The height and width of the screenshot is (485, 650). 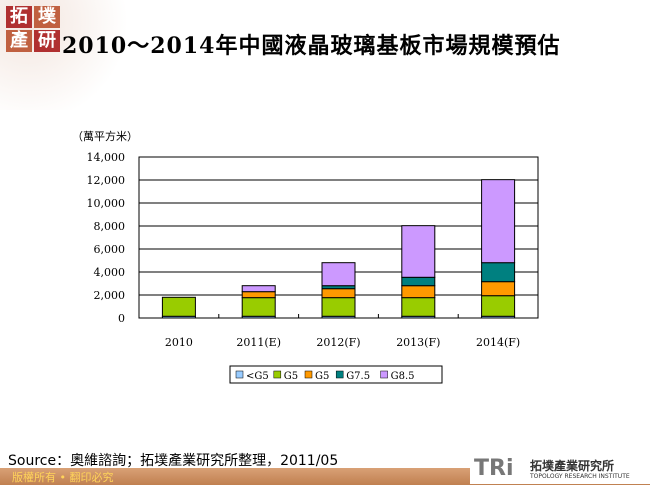 What do you see at coordinates (121, 318) in the screenshot?
I see `y-tick-label: 0` at bounding box center [121, 318].